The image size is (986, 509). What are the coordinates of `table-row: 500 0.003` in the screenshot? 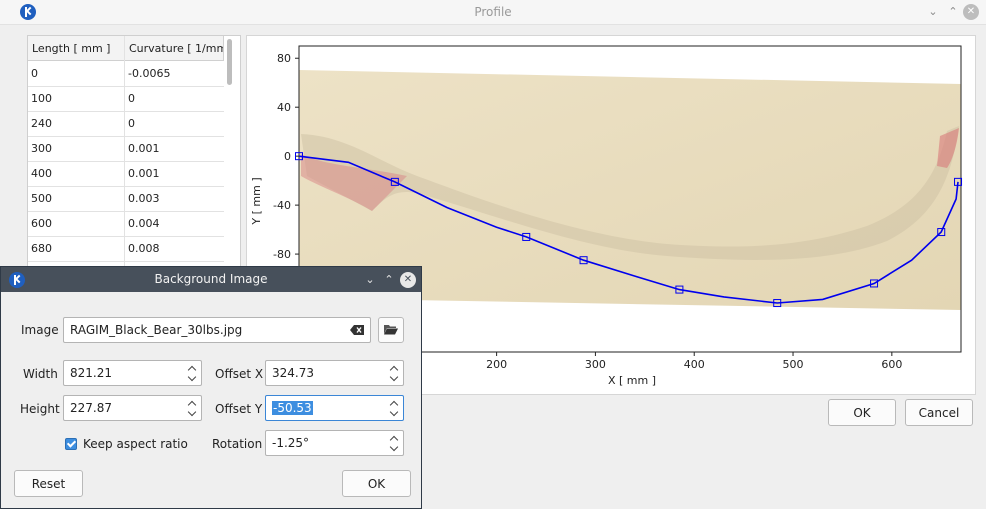 It's located at (126, 199).